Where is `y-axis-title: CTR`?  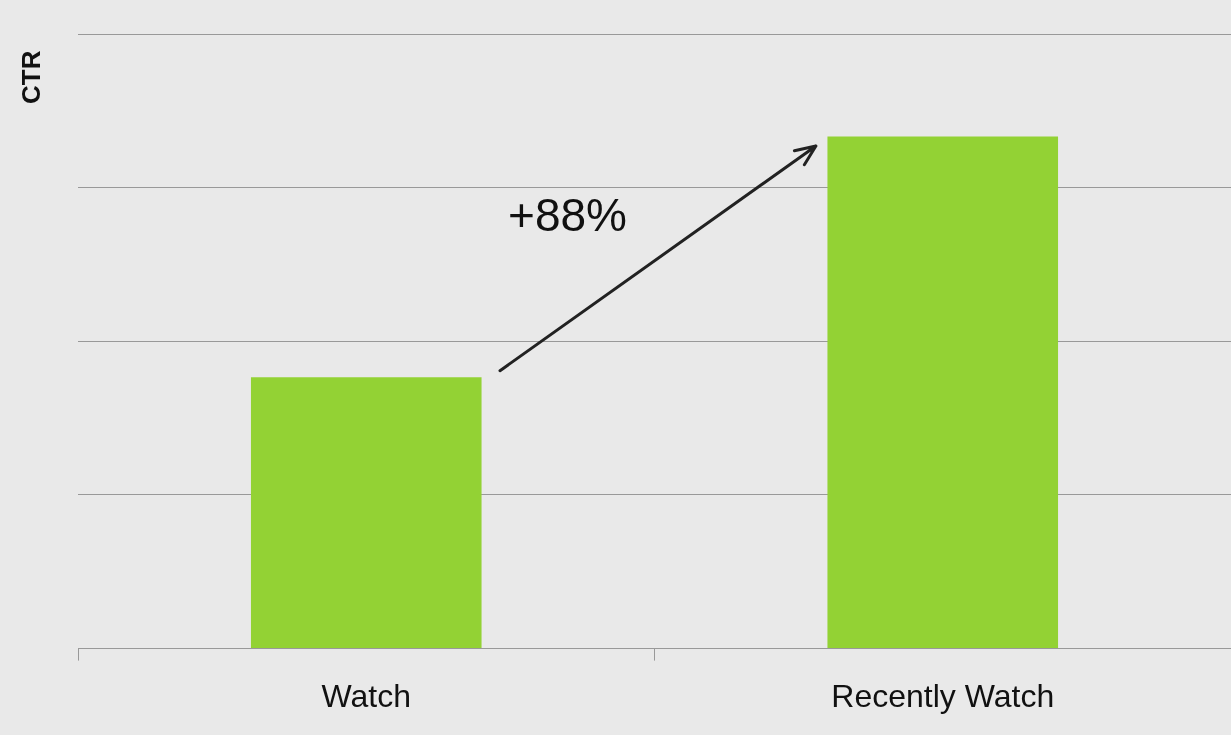
y-axis-title: CTR is located at coordinates (31, 77).